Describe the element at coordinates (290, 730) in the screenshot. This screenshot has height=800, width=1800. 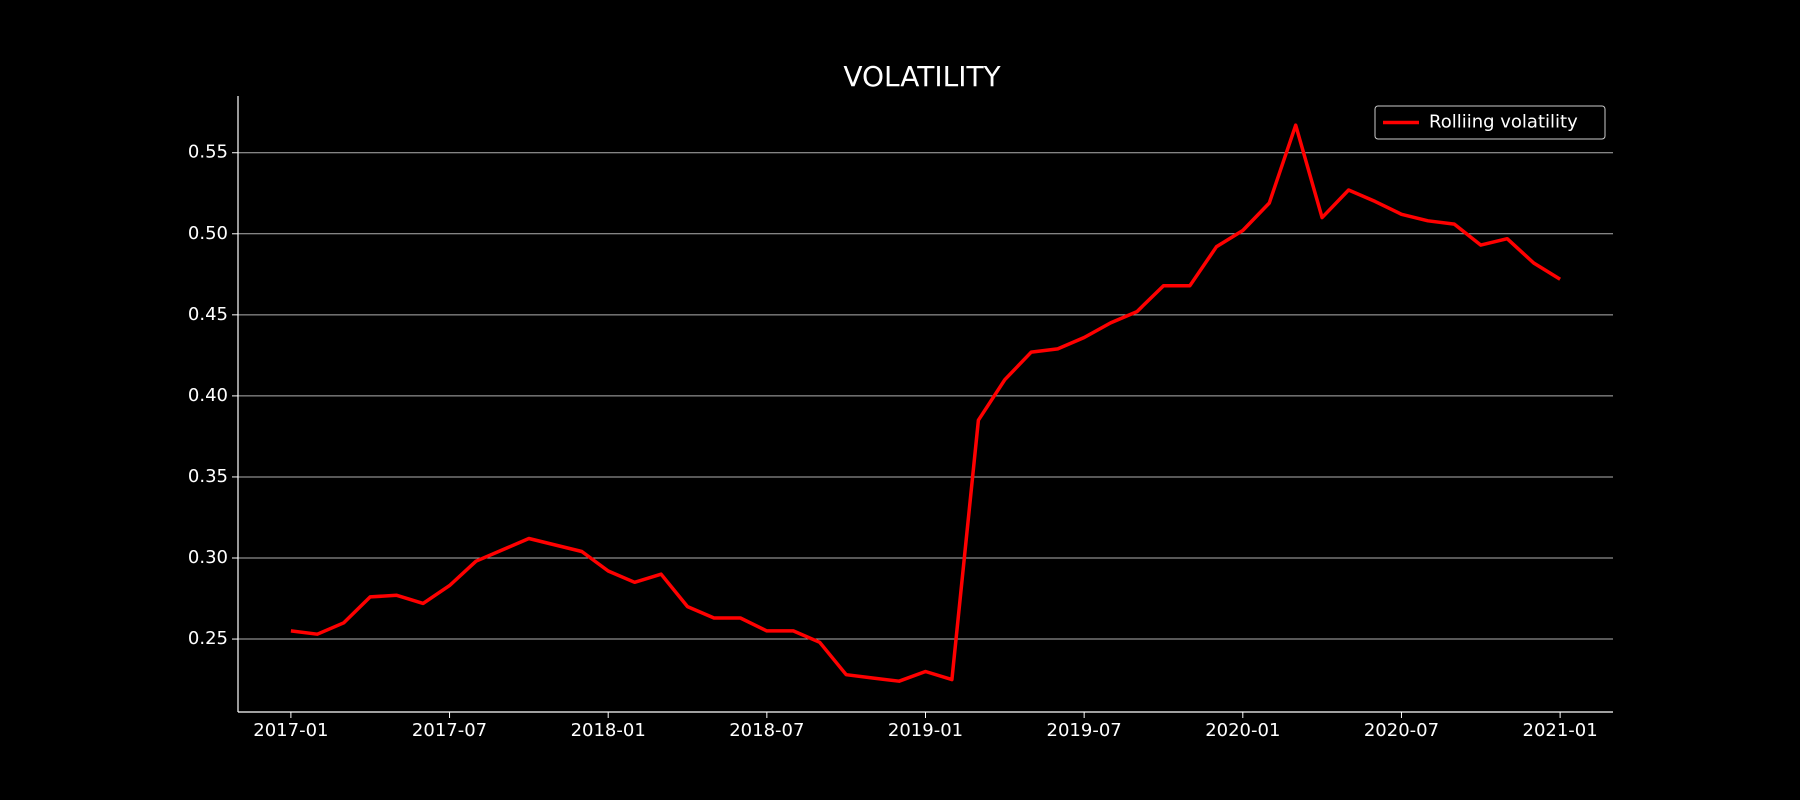
I see `x-tick-label: 2017-01` at that location.